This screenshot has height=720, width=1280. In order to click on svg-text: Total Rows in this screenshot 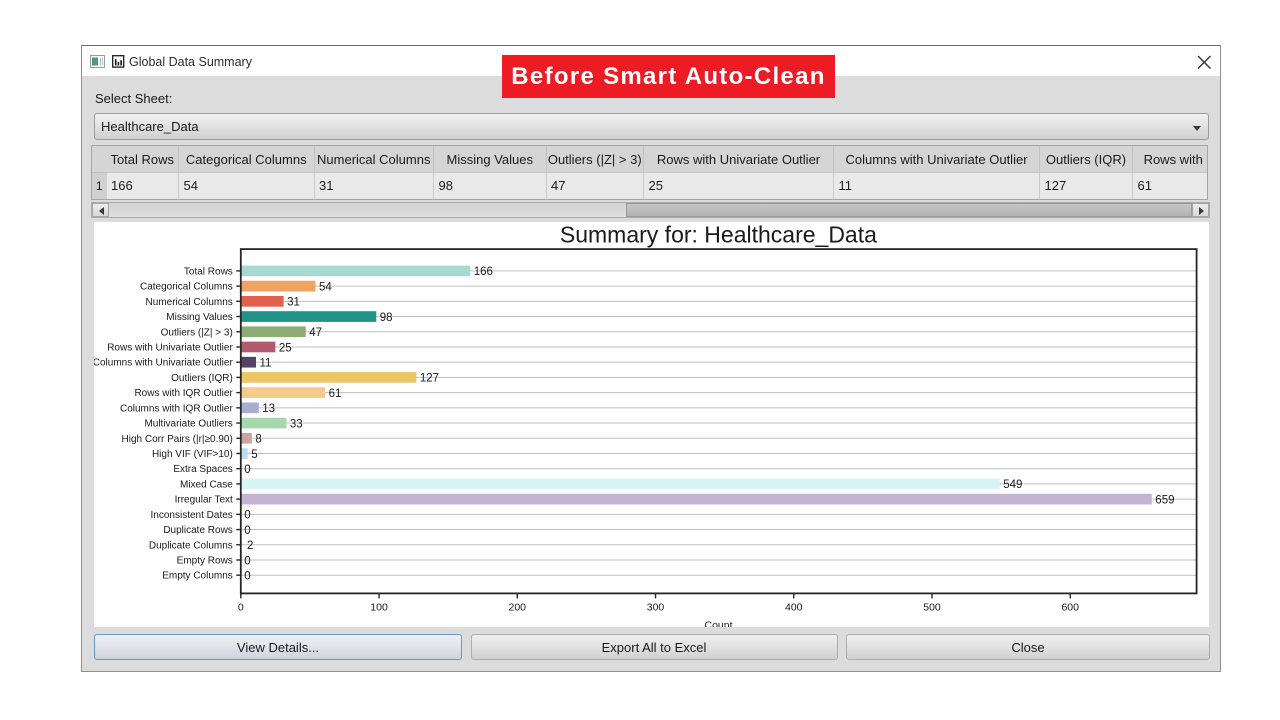, I will do `click(208, 271)`.